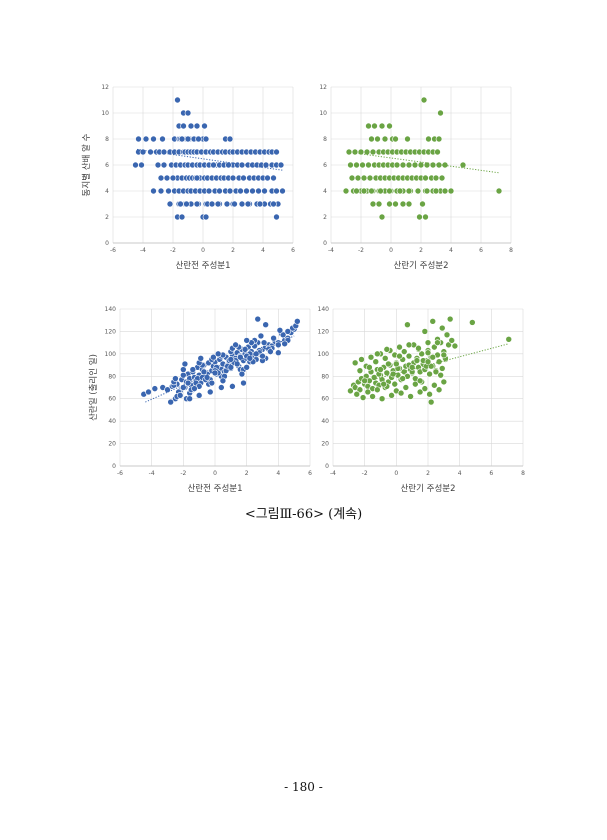  What do you see at coordinates (324, 331) in the screenshot?
I see `y-tick-label: 120` at bounding box center [324, 331].